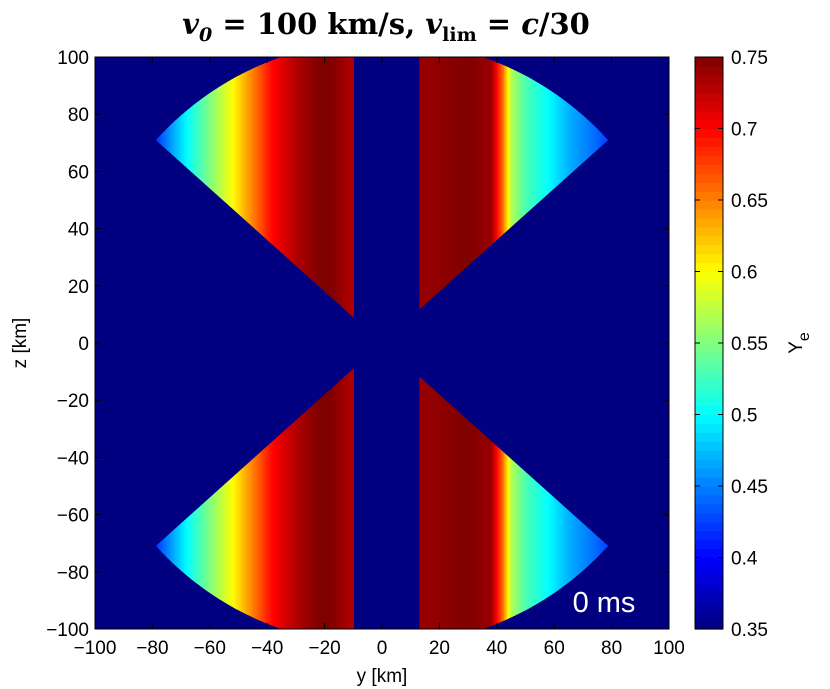  I want to click on colorbar-label-sub: e, so click(804, 336).